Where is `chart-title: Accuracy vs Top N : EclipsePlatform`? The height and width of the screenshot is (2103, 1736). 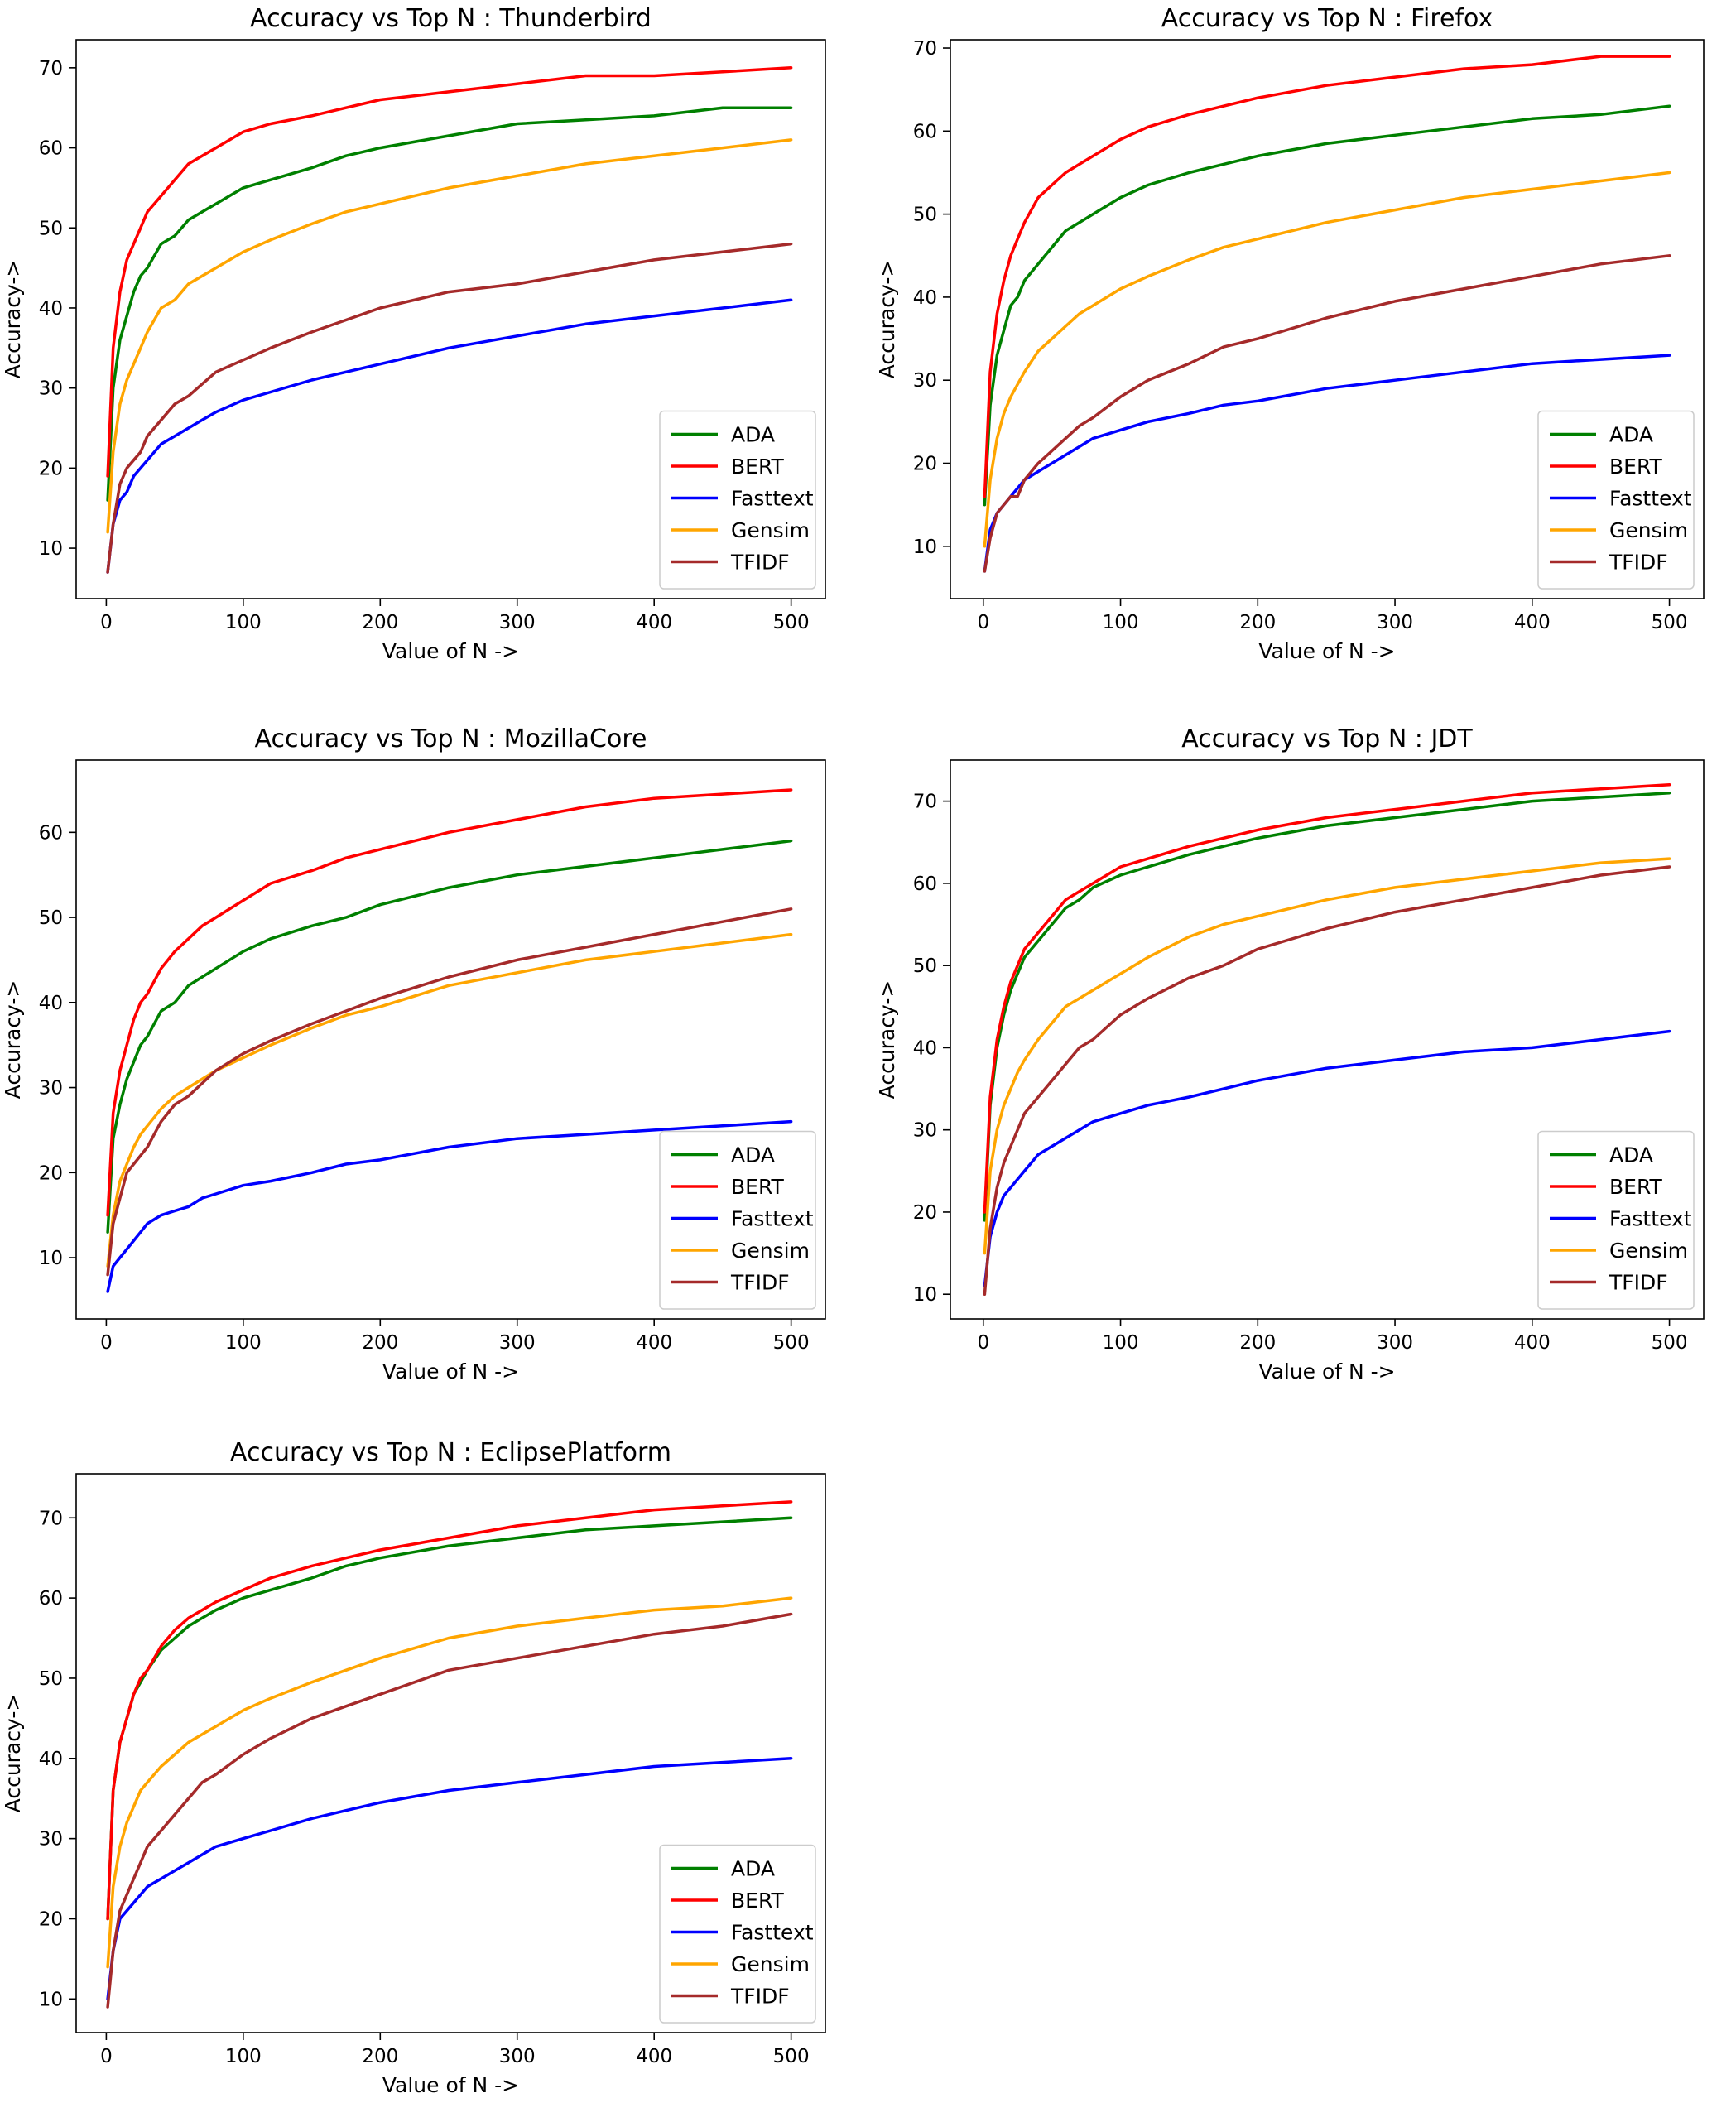
chart-title: Accuracy vs Top N : EclipsePlatform is located at coordinates (450, 1452).